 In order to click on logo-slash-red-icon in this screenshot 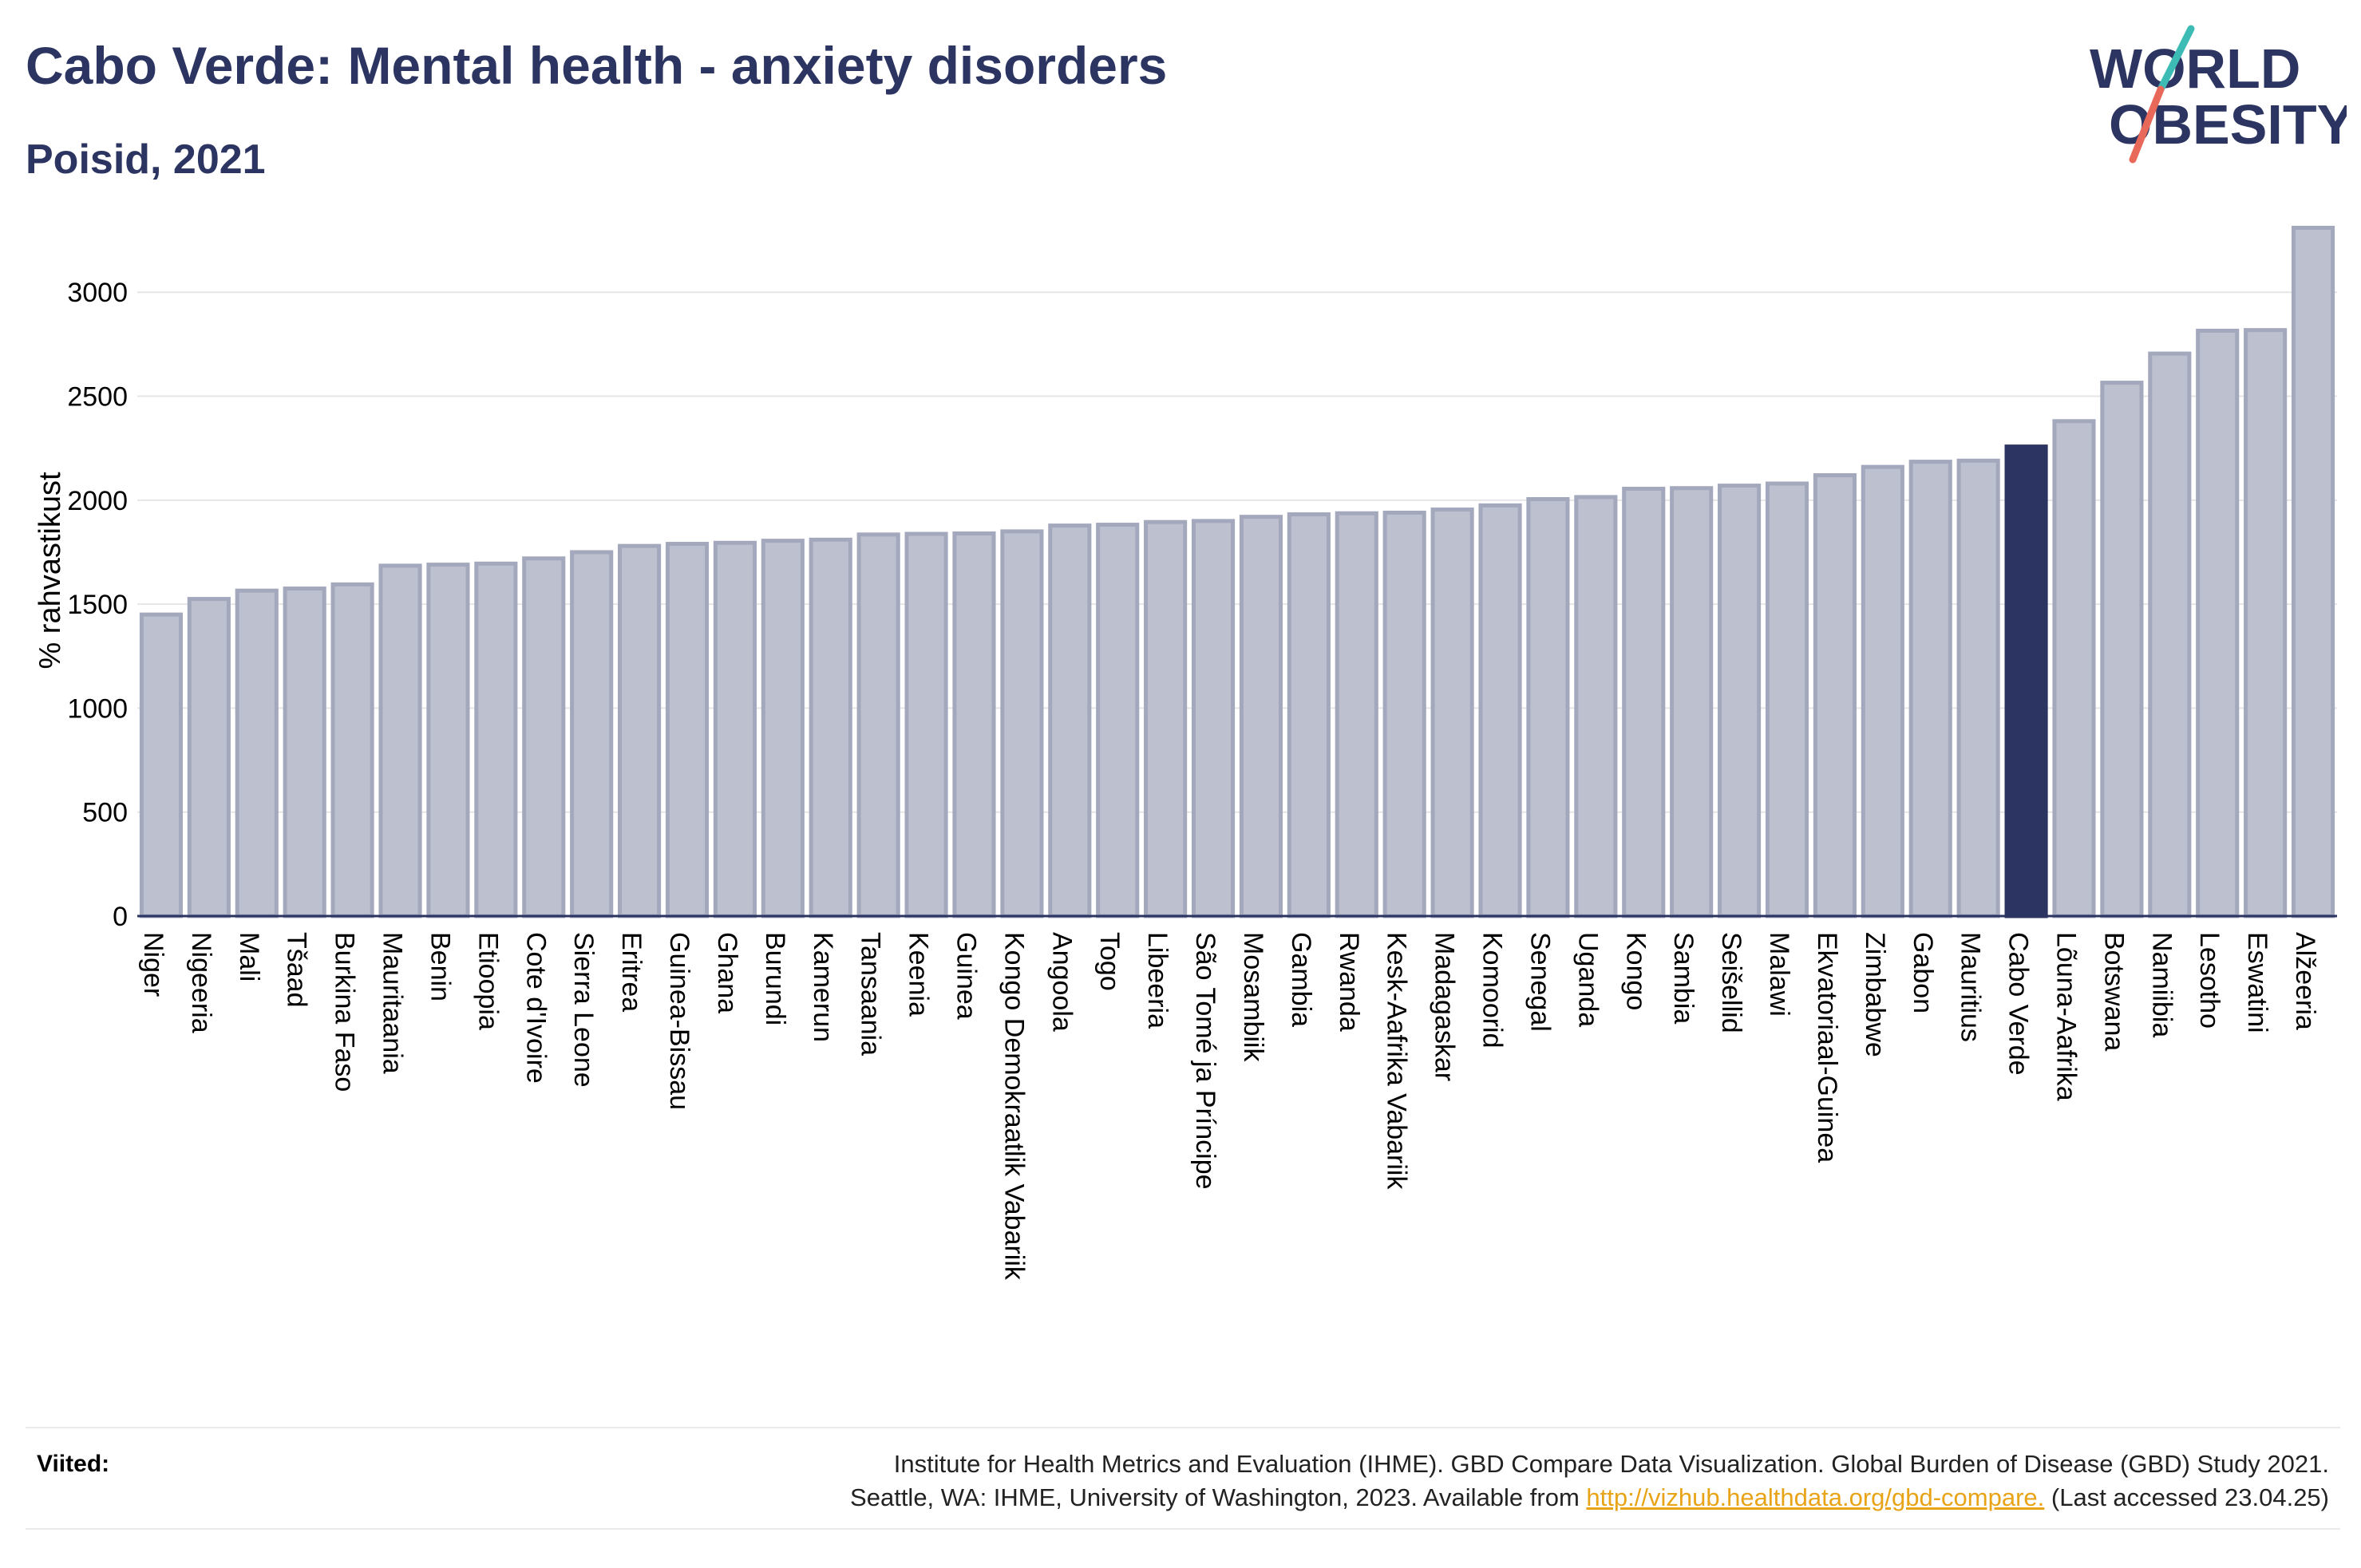, I will do `click(2147, 124)`.